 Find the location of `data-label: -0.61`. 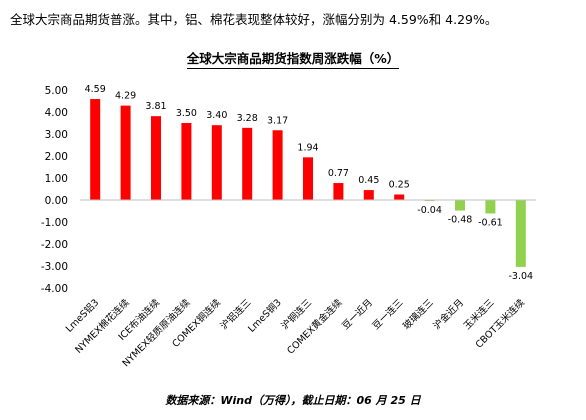

data-label: -0.61 is located at coordinates (490, 222).